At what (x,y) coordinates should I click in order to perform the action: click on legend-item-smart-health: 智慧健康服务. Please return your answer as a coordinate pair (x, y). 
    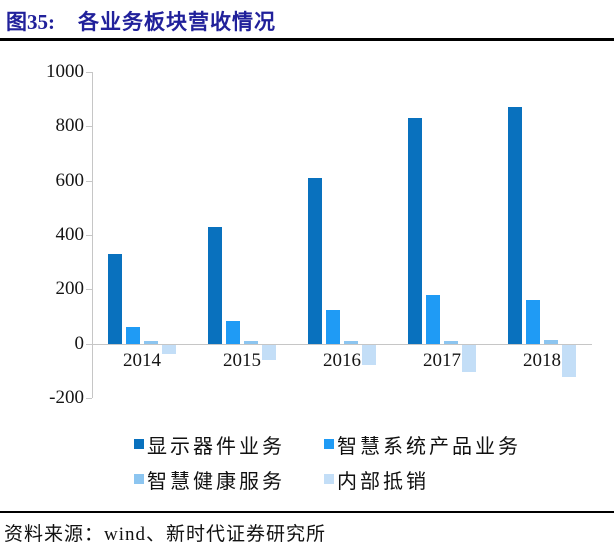
    Looking at the image, I should click on (209, 481).